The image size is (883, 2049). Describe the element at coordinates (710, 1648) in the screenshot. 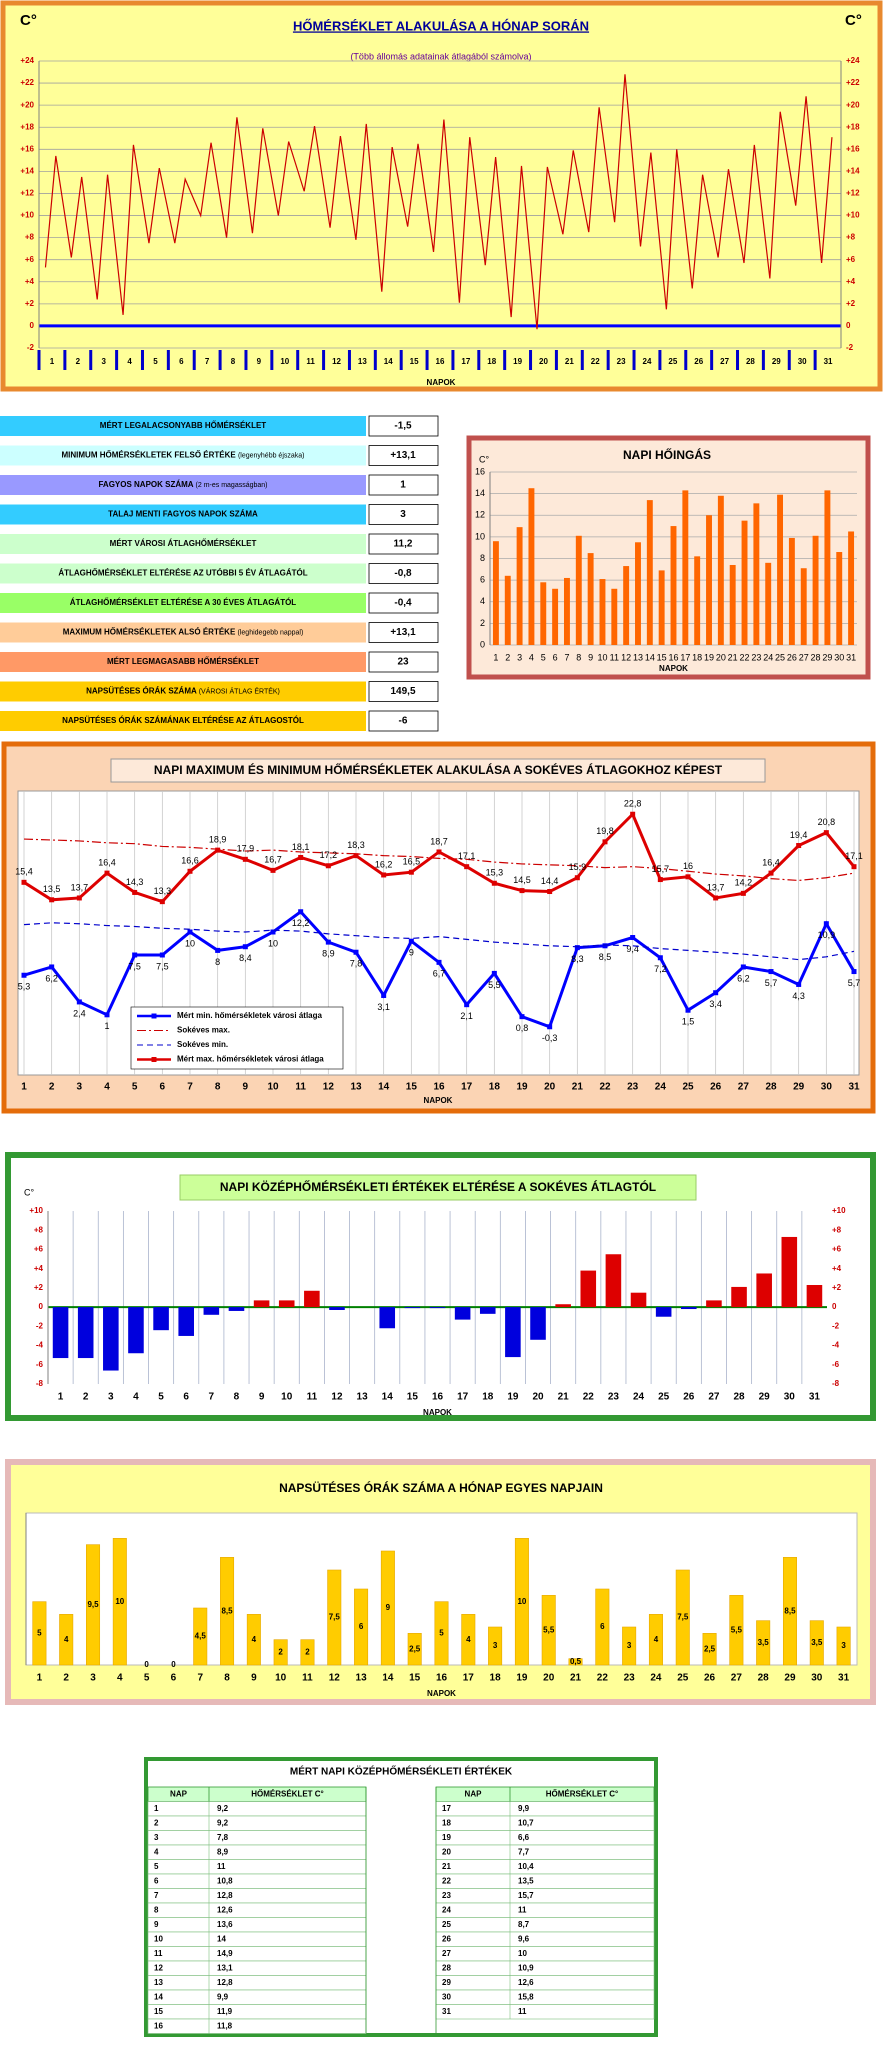

I see `value-label: 2,5` at that location.